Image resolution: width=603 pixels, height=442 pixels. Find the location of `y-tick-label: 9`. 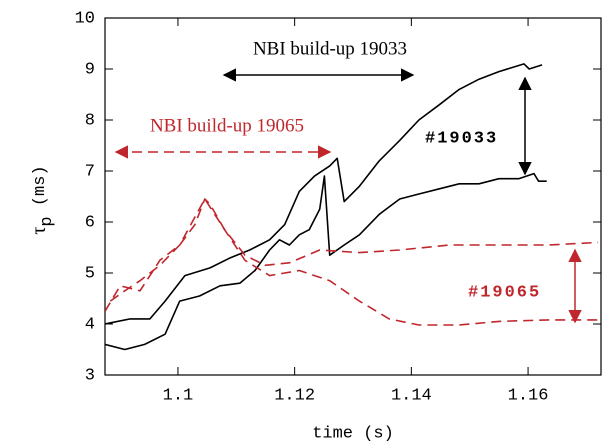

y-tick-label: 9 is located at coordinates (90, 69).